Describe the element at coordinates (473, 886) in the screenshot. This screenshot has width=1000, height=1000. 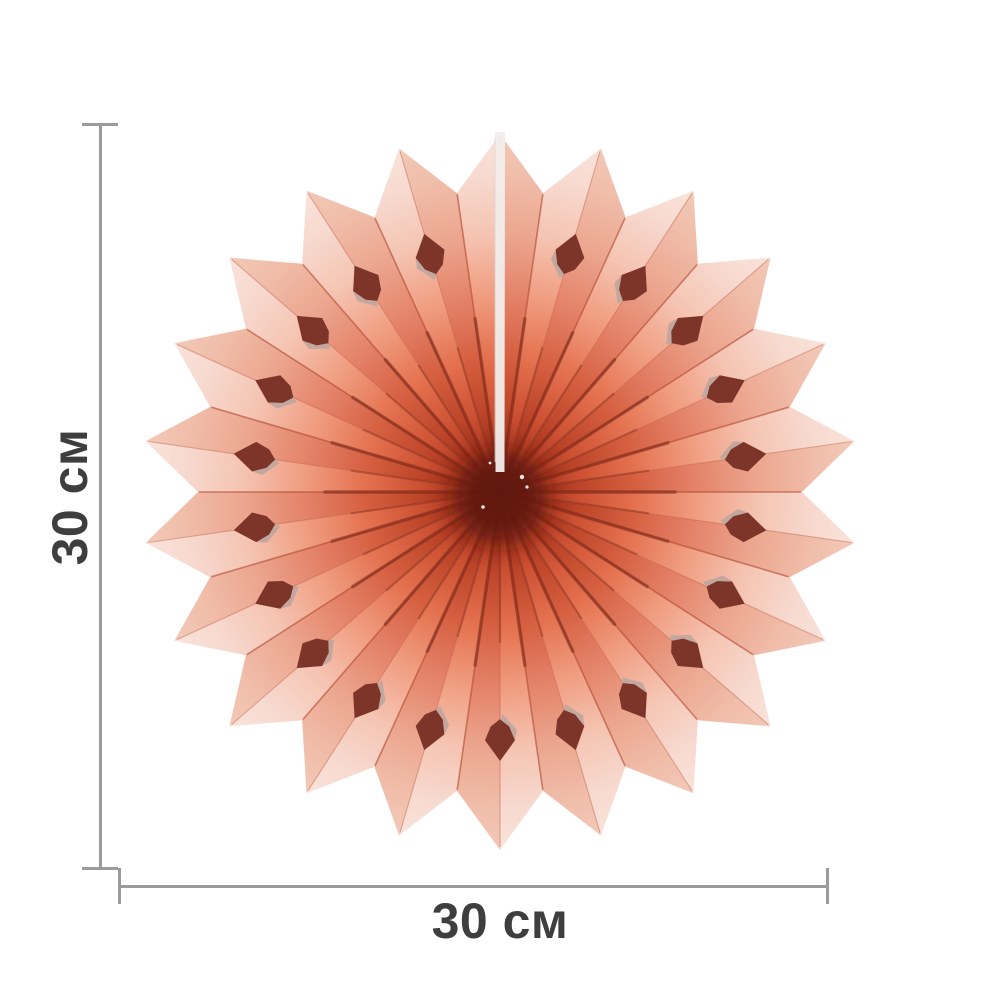
I see `width-dimension-line` at that location.